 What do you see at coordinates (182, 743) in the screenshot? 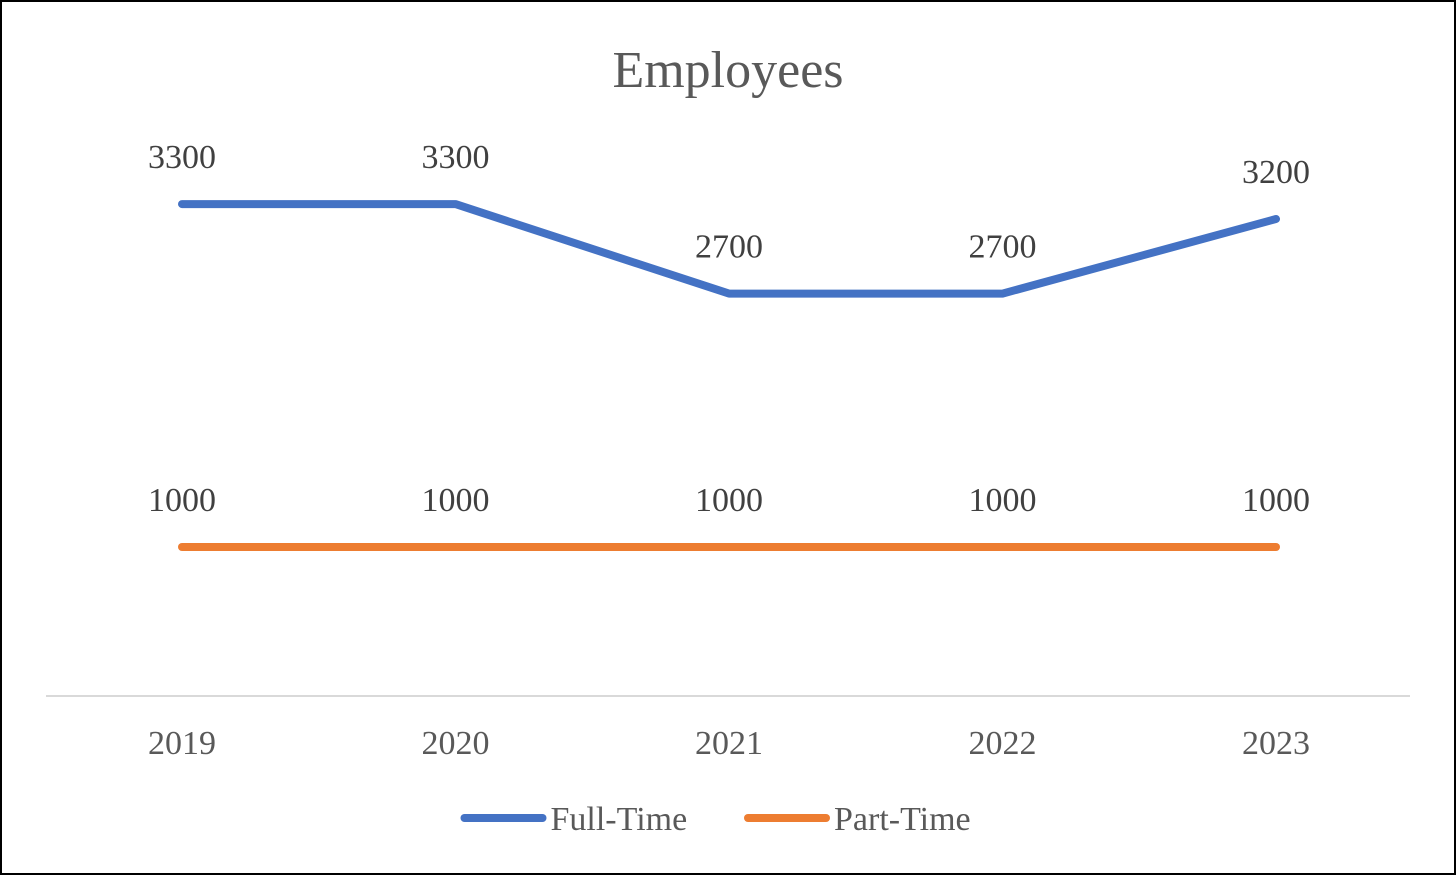
I see `x-tick-label-2019: 2019` at bounding box center [182, 743].